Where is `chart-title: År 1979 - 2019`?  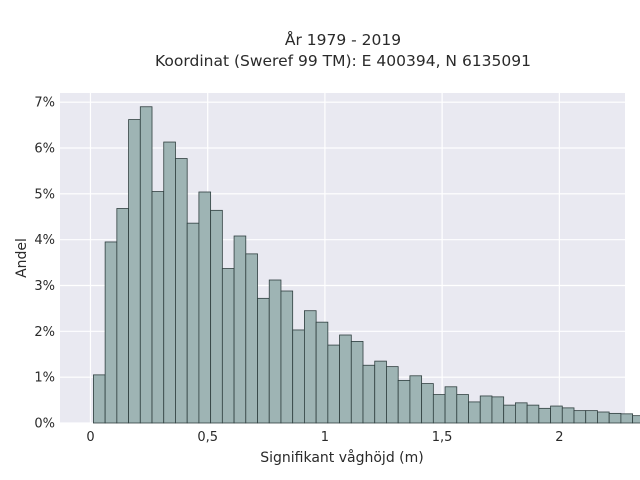
chart-title: År 1979 - 2019 is located at coordinates (343, 39).